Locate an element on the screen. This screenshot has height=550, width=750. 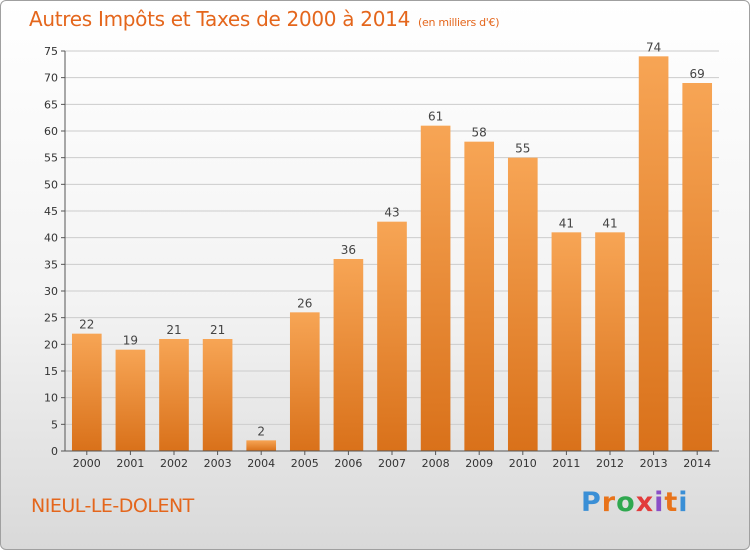
data-label: 58 is located at coordinates (479, 133).